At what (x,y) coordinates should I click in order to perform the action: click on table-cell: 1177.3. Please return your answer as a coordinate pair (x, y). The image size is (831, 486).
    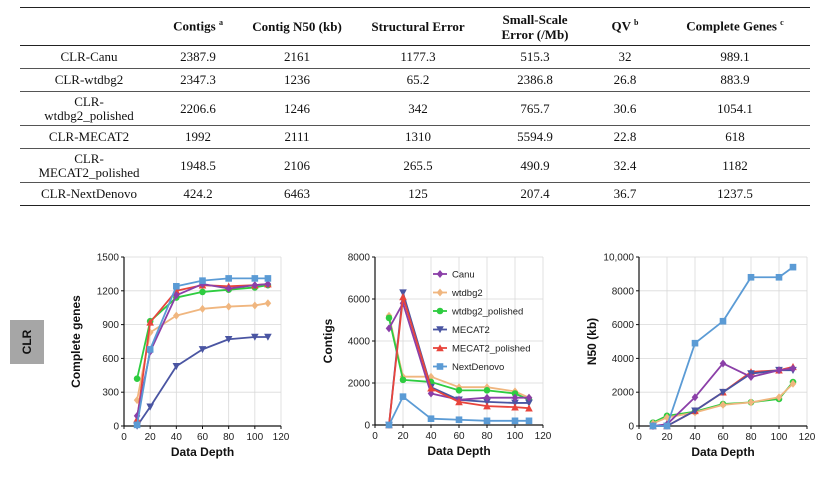
    Looking at the image, I should click on (418, 56).